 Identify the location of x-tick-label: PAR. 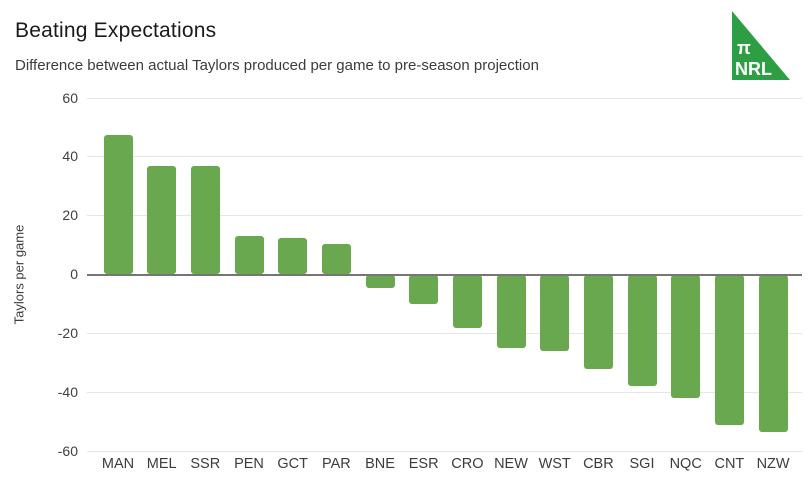
(336, 464).